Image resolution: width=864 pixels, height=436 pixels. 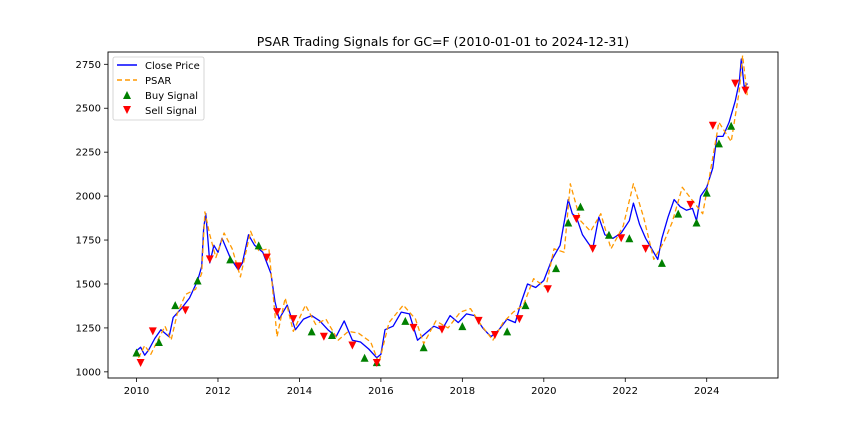 I want to click on legend-psar-label: PSAR, so click(x=158, y=81).